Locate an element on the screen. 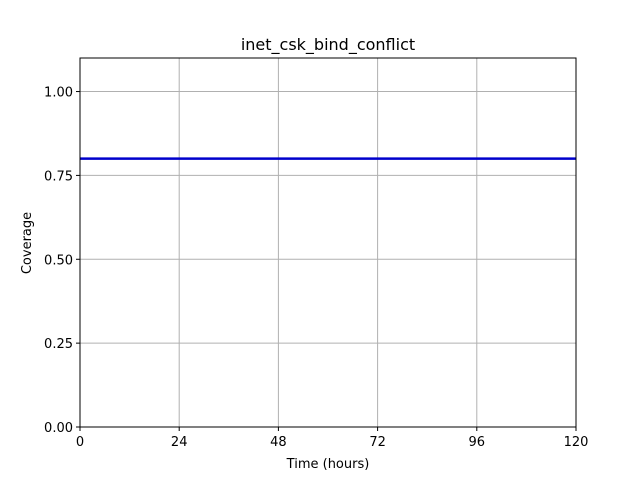  chart-title: inet_csk_bind_conflict is located at coordinates (328, 45).